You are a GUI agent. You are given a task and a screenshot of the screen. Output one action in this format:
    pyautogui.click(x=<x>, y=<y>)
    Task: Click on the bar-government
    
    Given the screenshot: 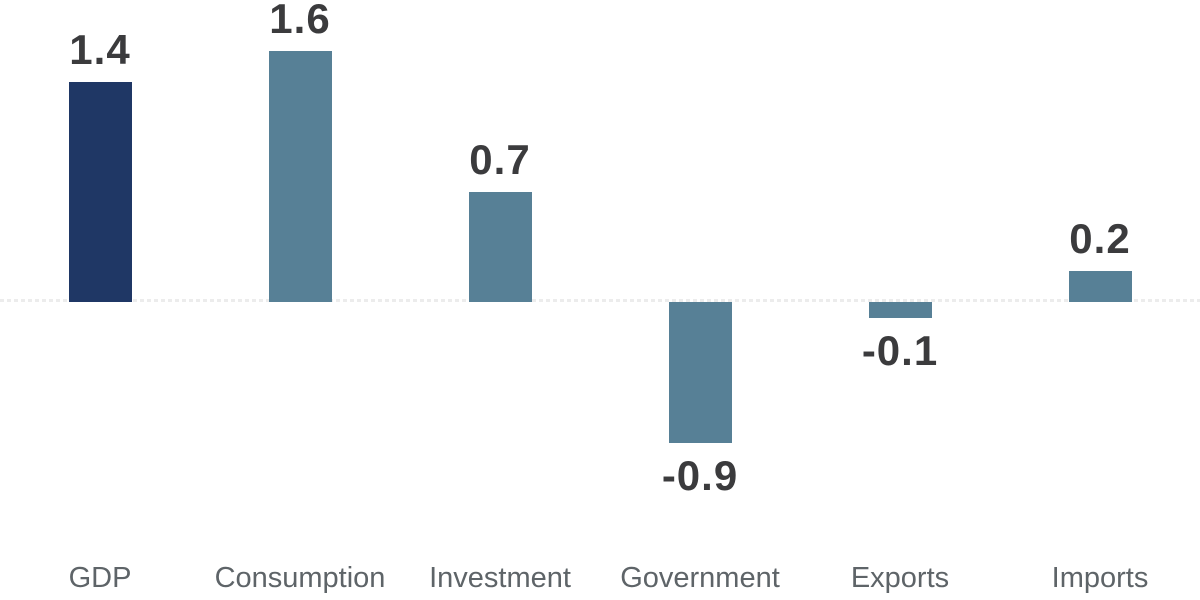 What is the action you would take?
    pyautogui.click(x=700, y=372)
    